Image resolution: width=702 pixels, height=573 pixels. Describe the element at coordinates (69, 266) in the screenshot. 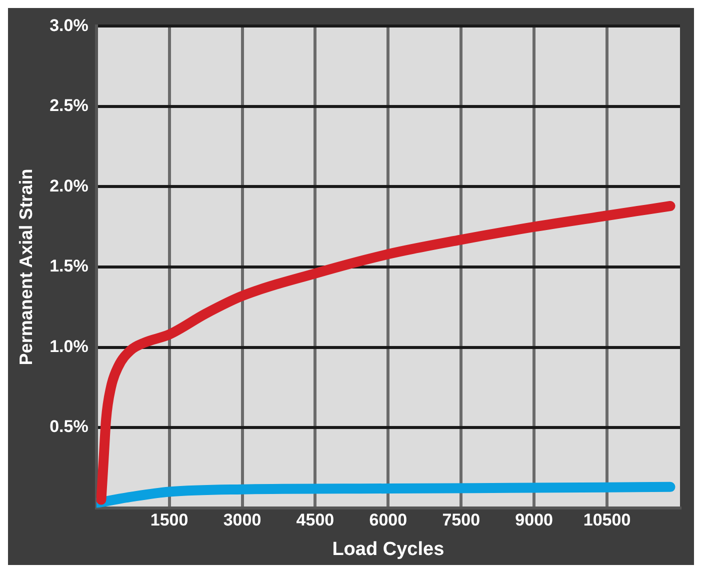

I see `y-tick-label: 1.5%` at that location.